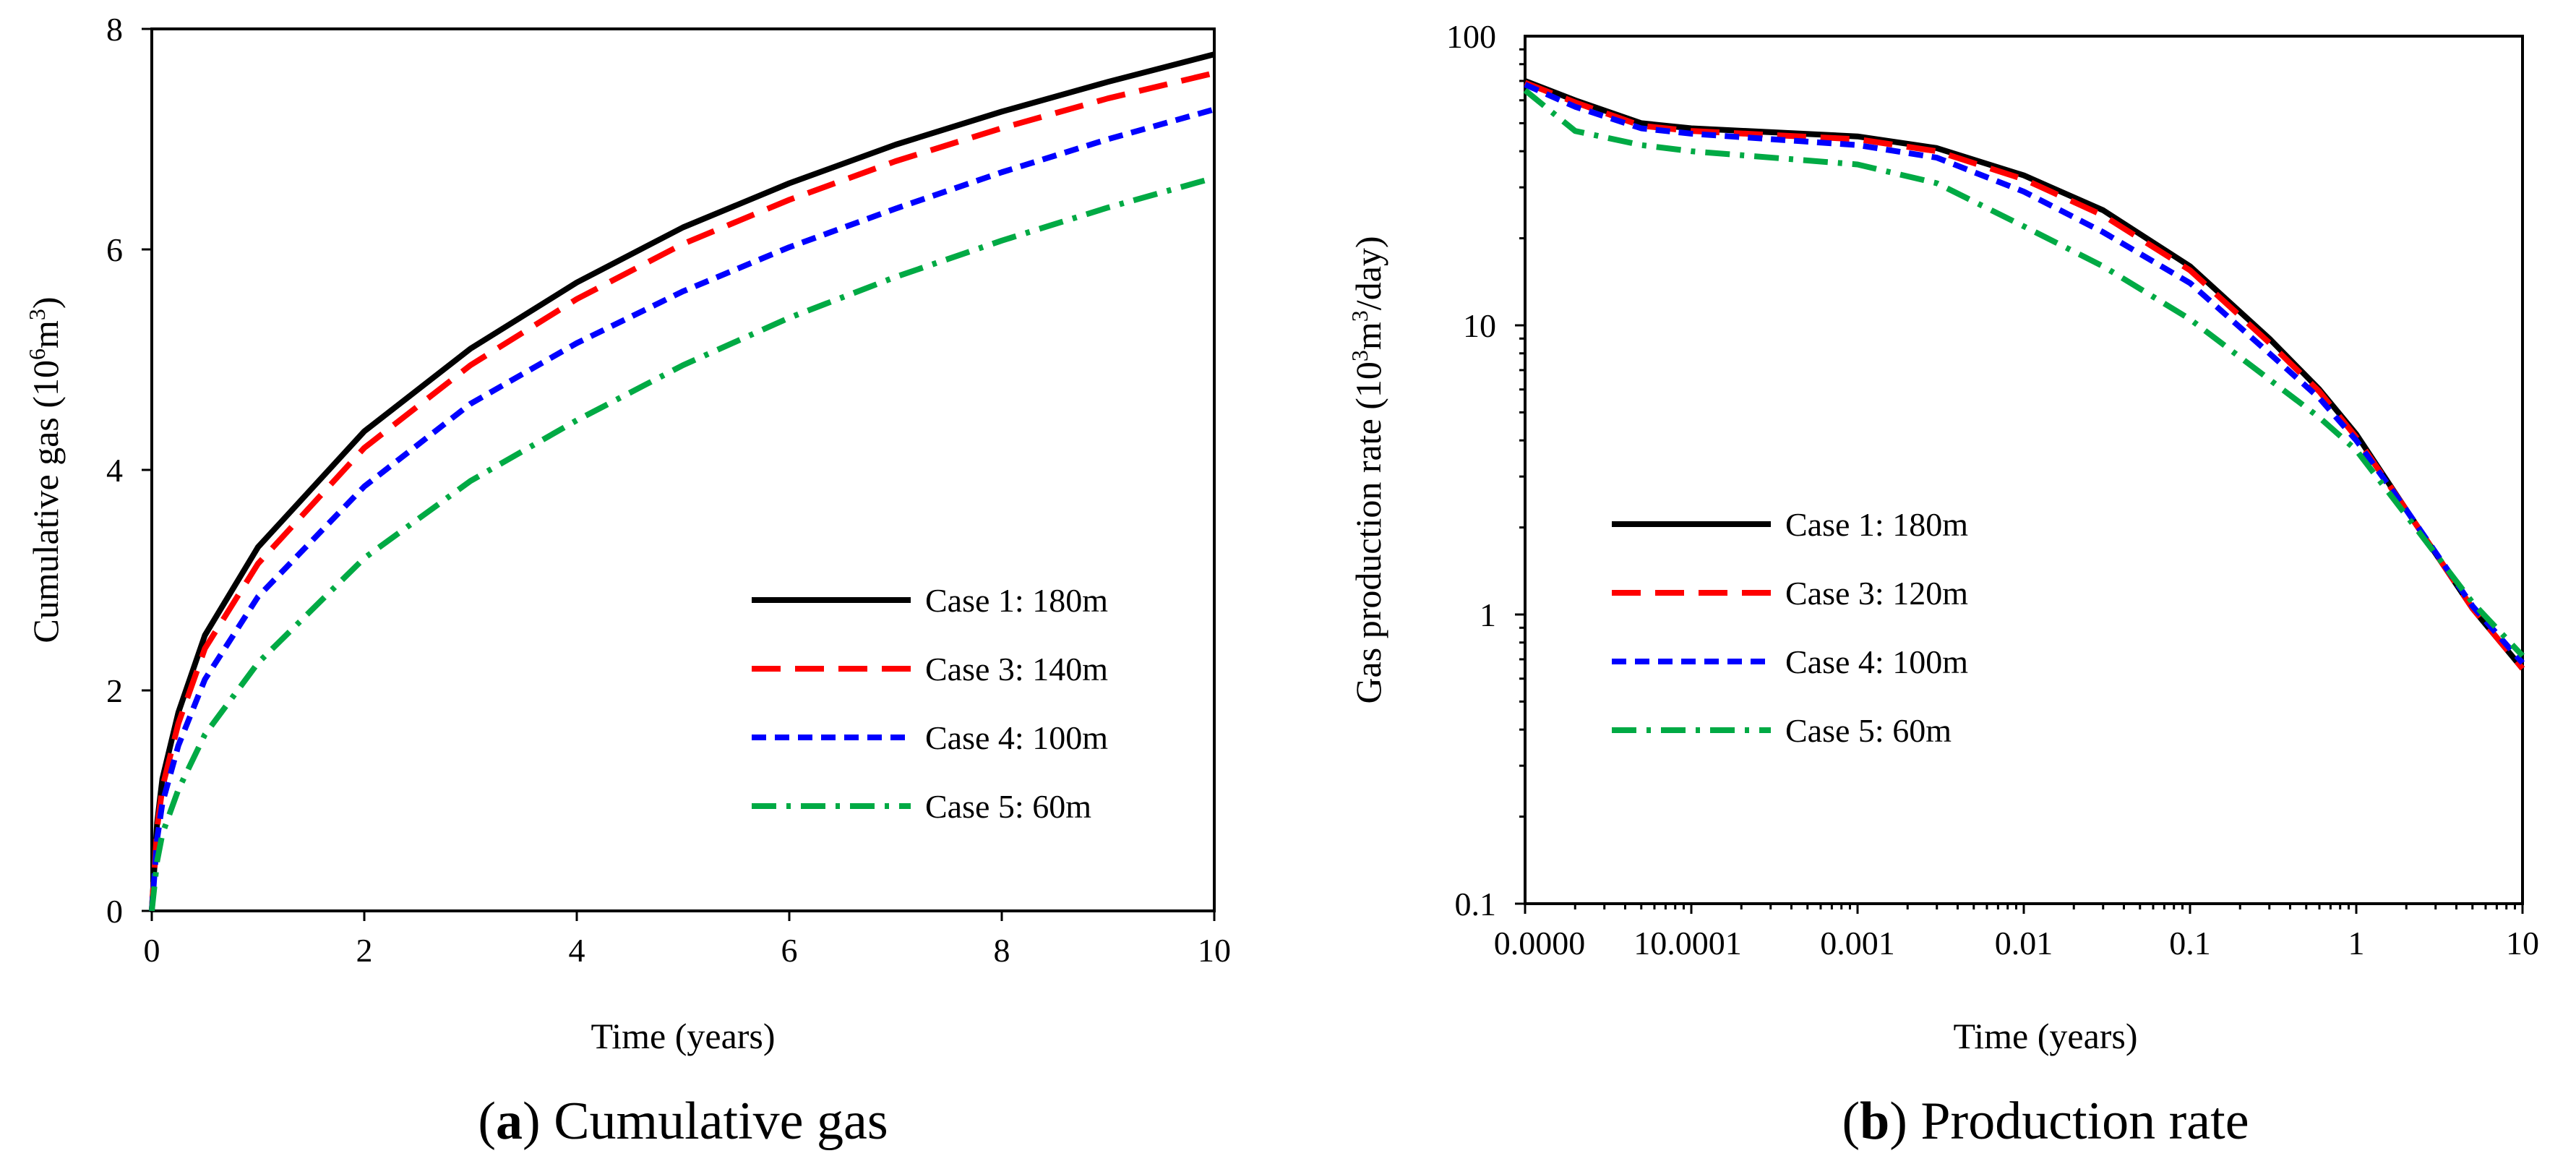 The image size is (2576, 1169). Describe the element at coordinates (2357, 943) in the screenshot. I see `x-tick-label: 1` at that location.